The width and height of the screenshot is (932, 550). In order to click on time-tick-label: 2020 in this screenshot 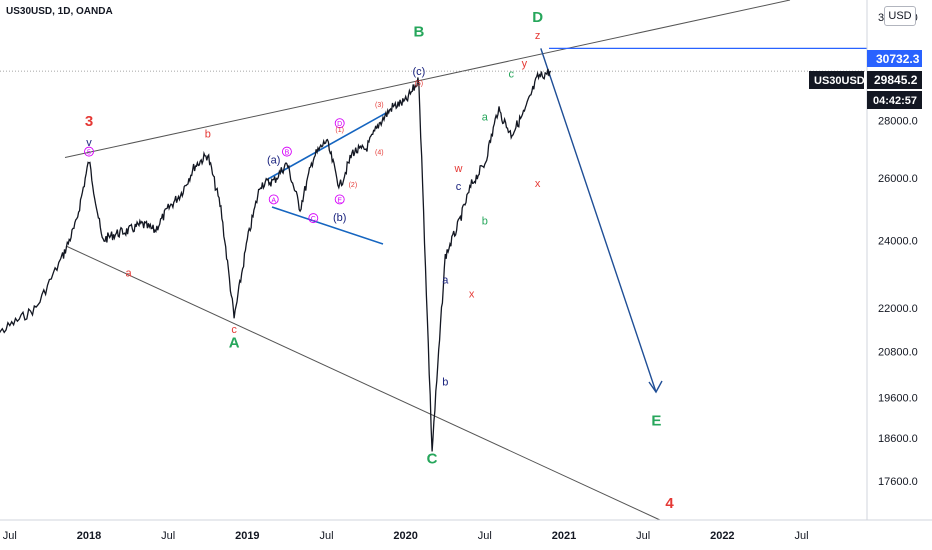, I will do `click(405, 536)`.